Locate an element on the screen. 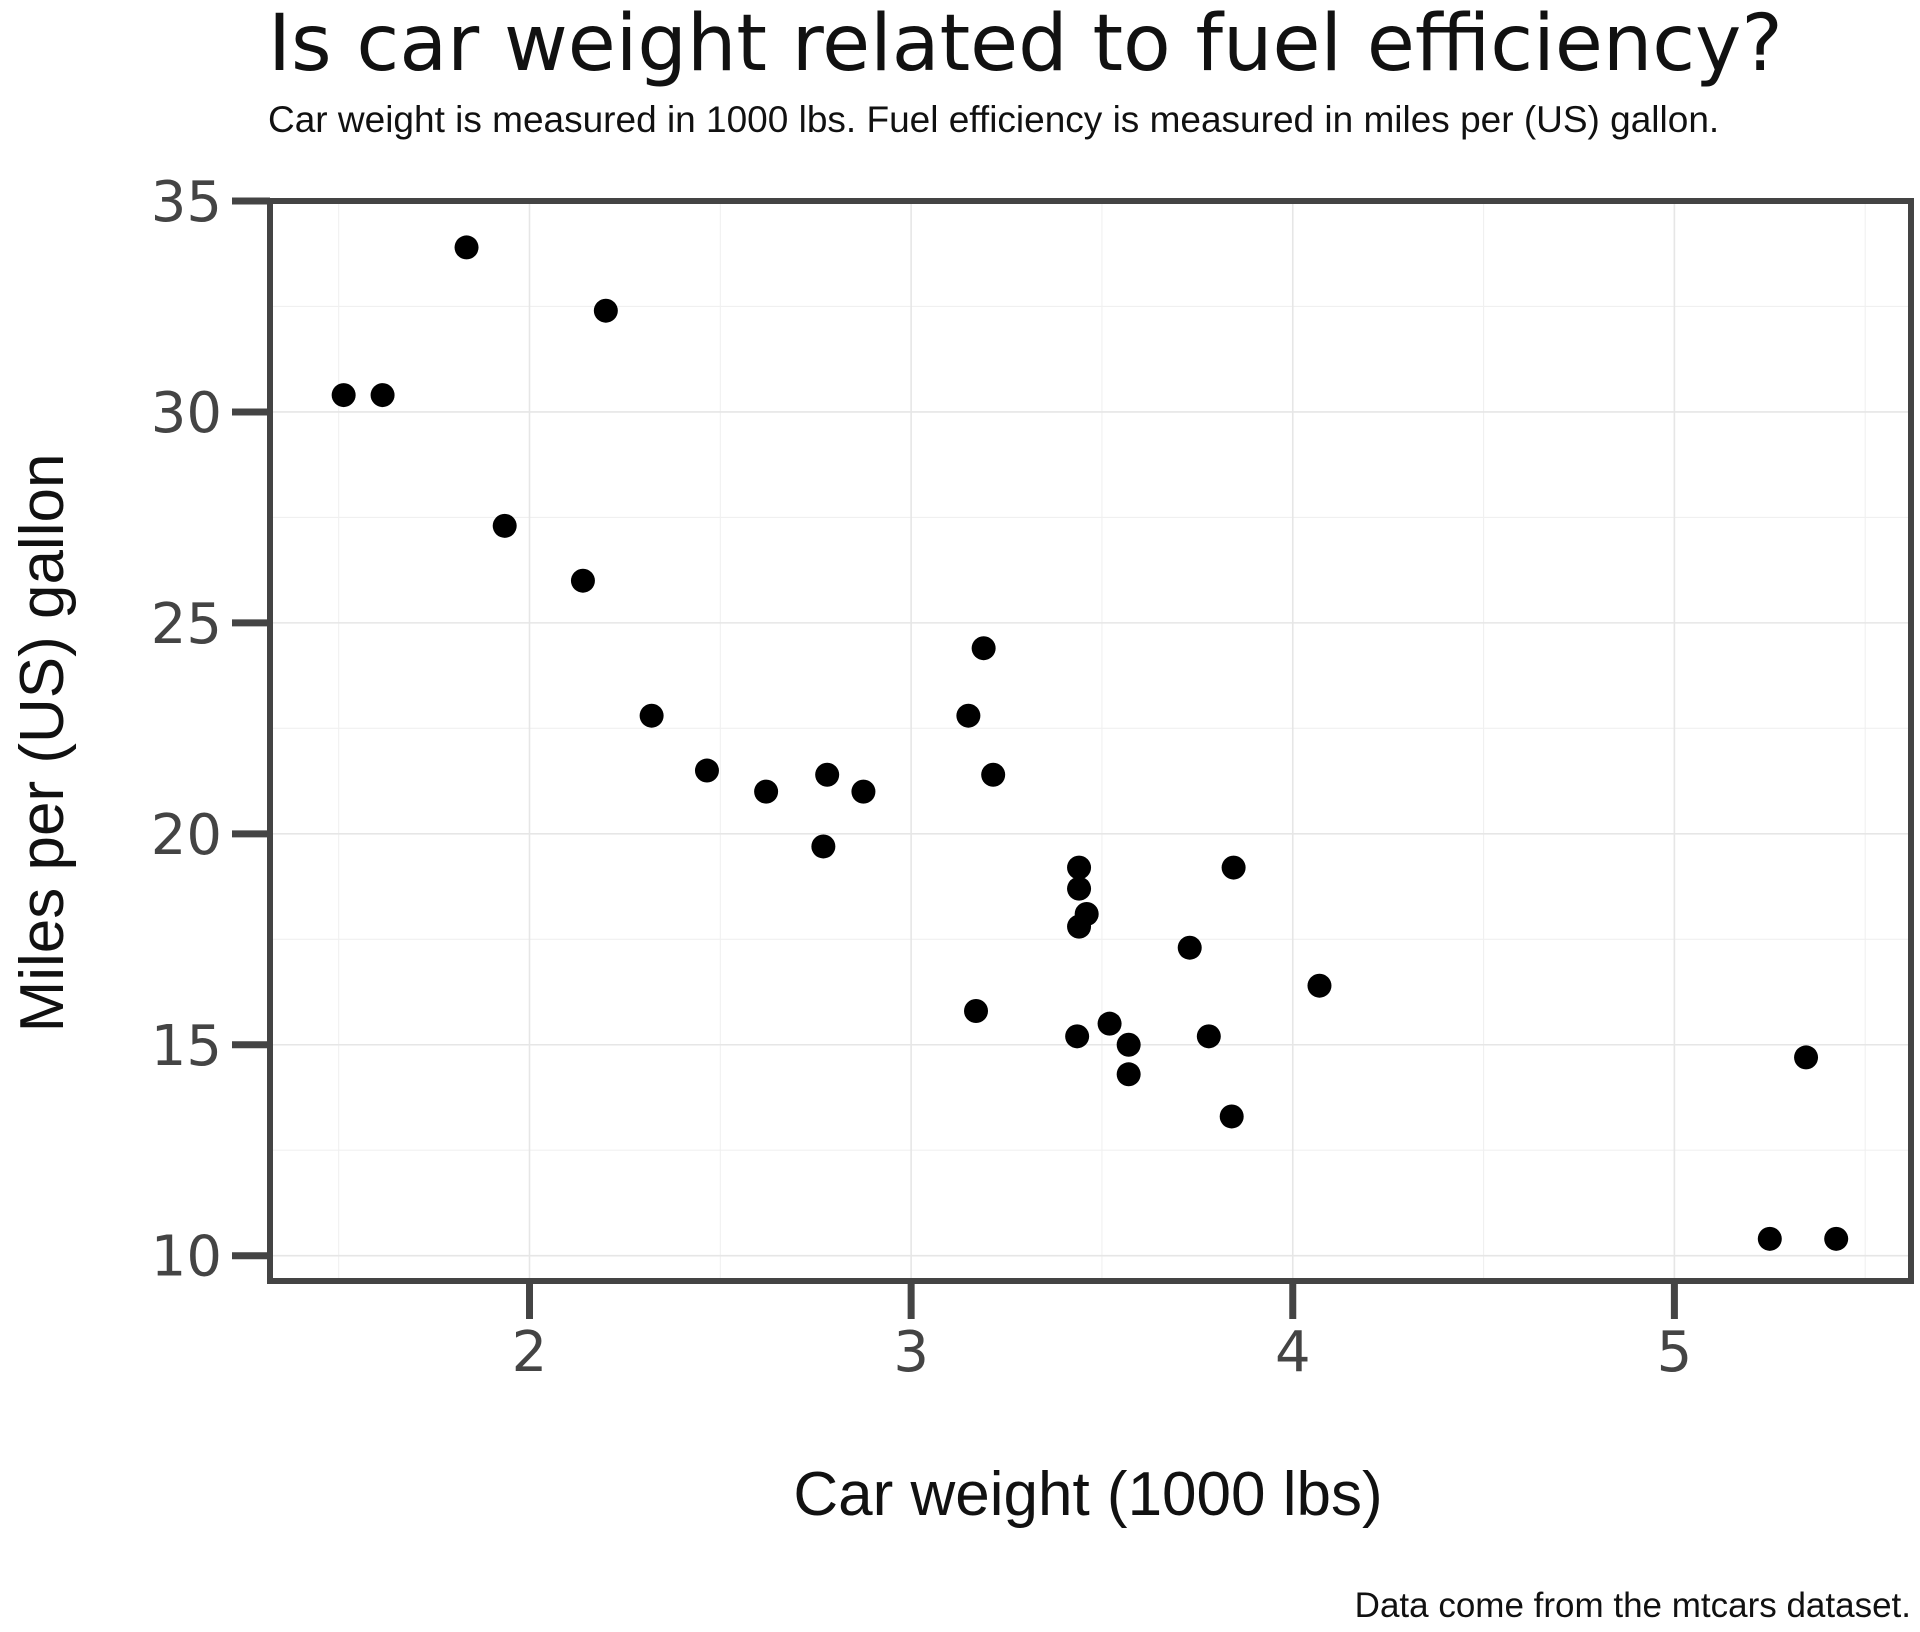 The image size is (1920, 1632). y-tick-label: 20 is located at coordinates (186, 835).